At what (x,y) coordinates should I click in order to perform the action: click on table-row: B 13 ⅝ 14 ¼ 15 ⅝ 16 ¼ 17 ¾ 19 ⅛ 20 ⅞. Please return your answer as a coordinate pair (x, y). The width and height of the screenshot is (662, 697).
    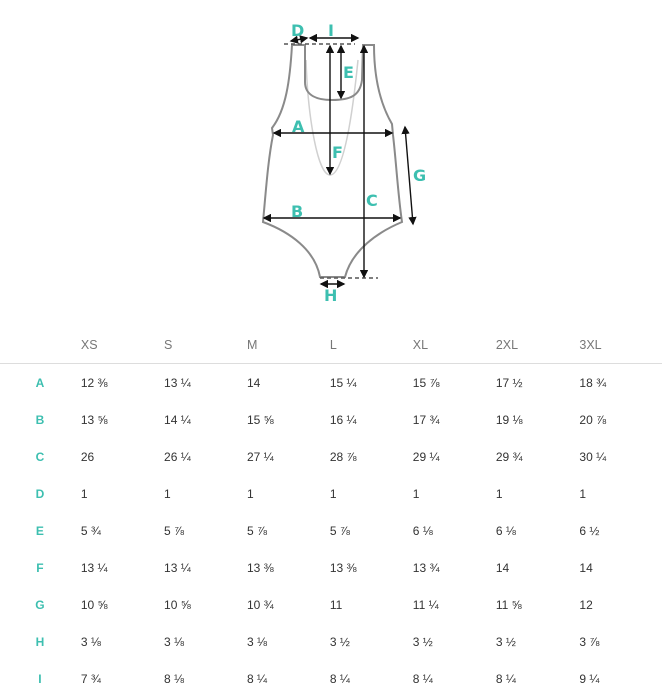
    Looking at the image, I should click on (331, 419).